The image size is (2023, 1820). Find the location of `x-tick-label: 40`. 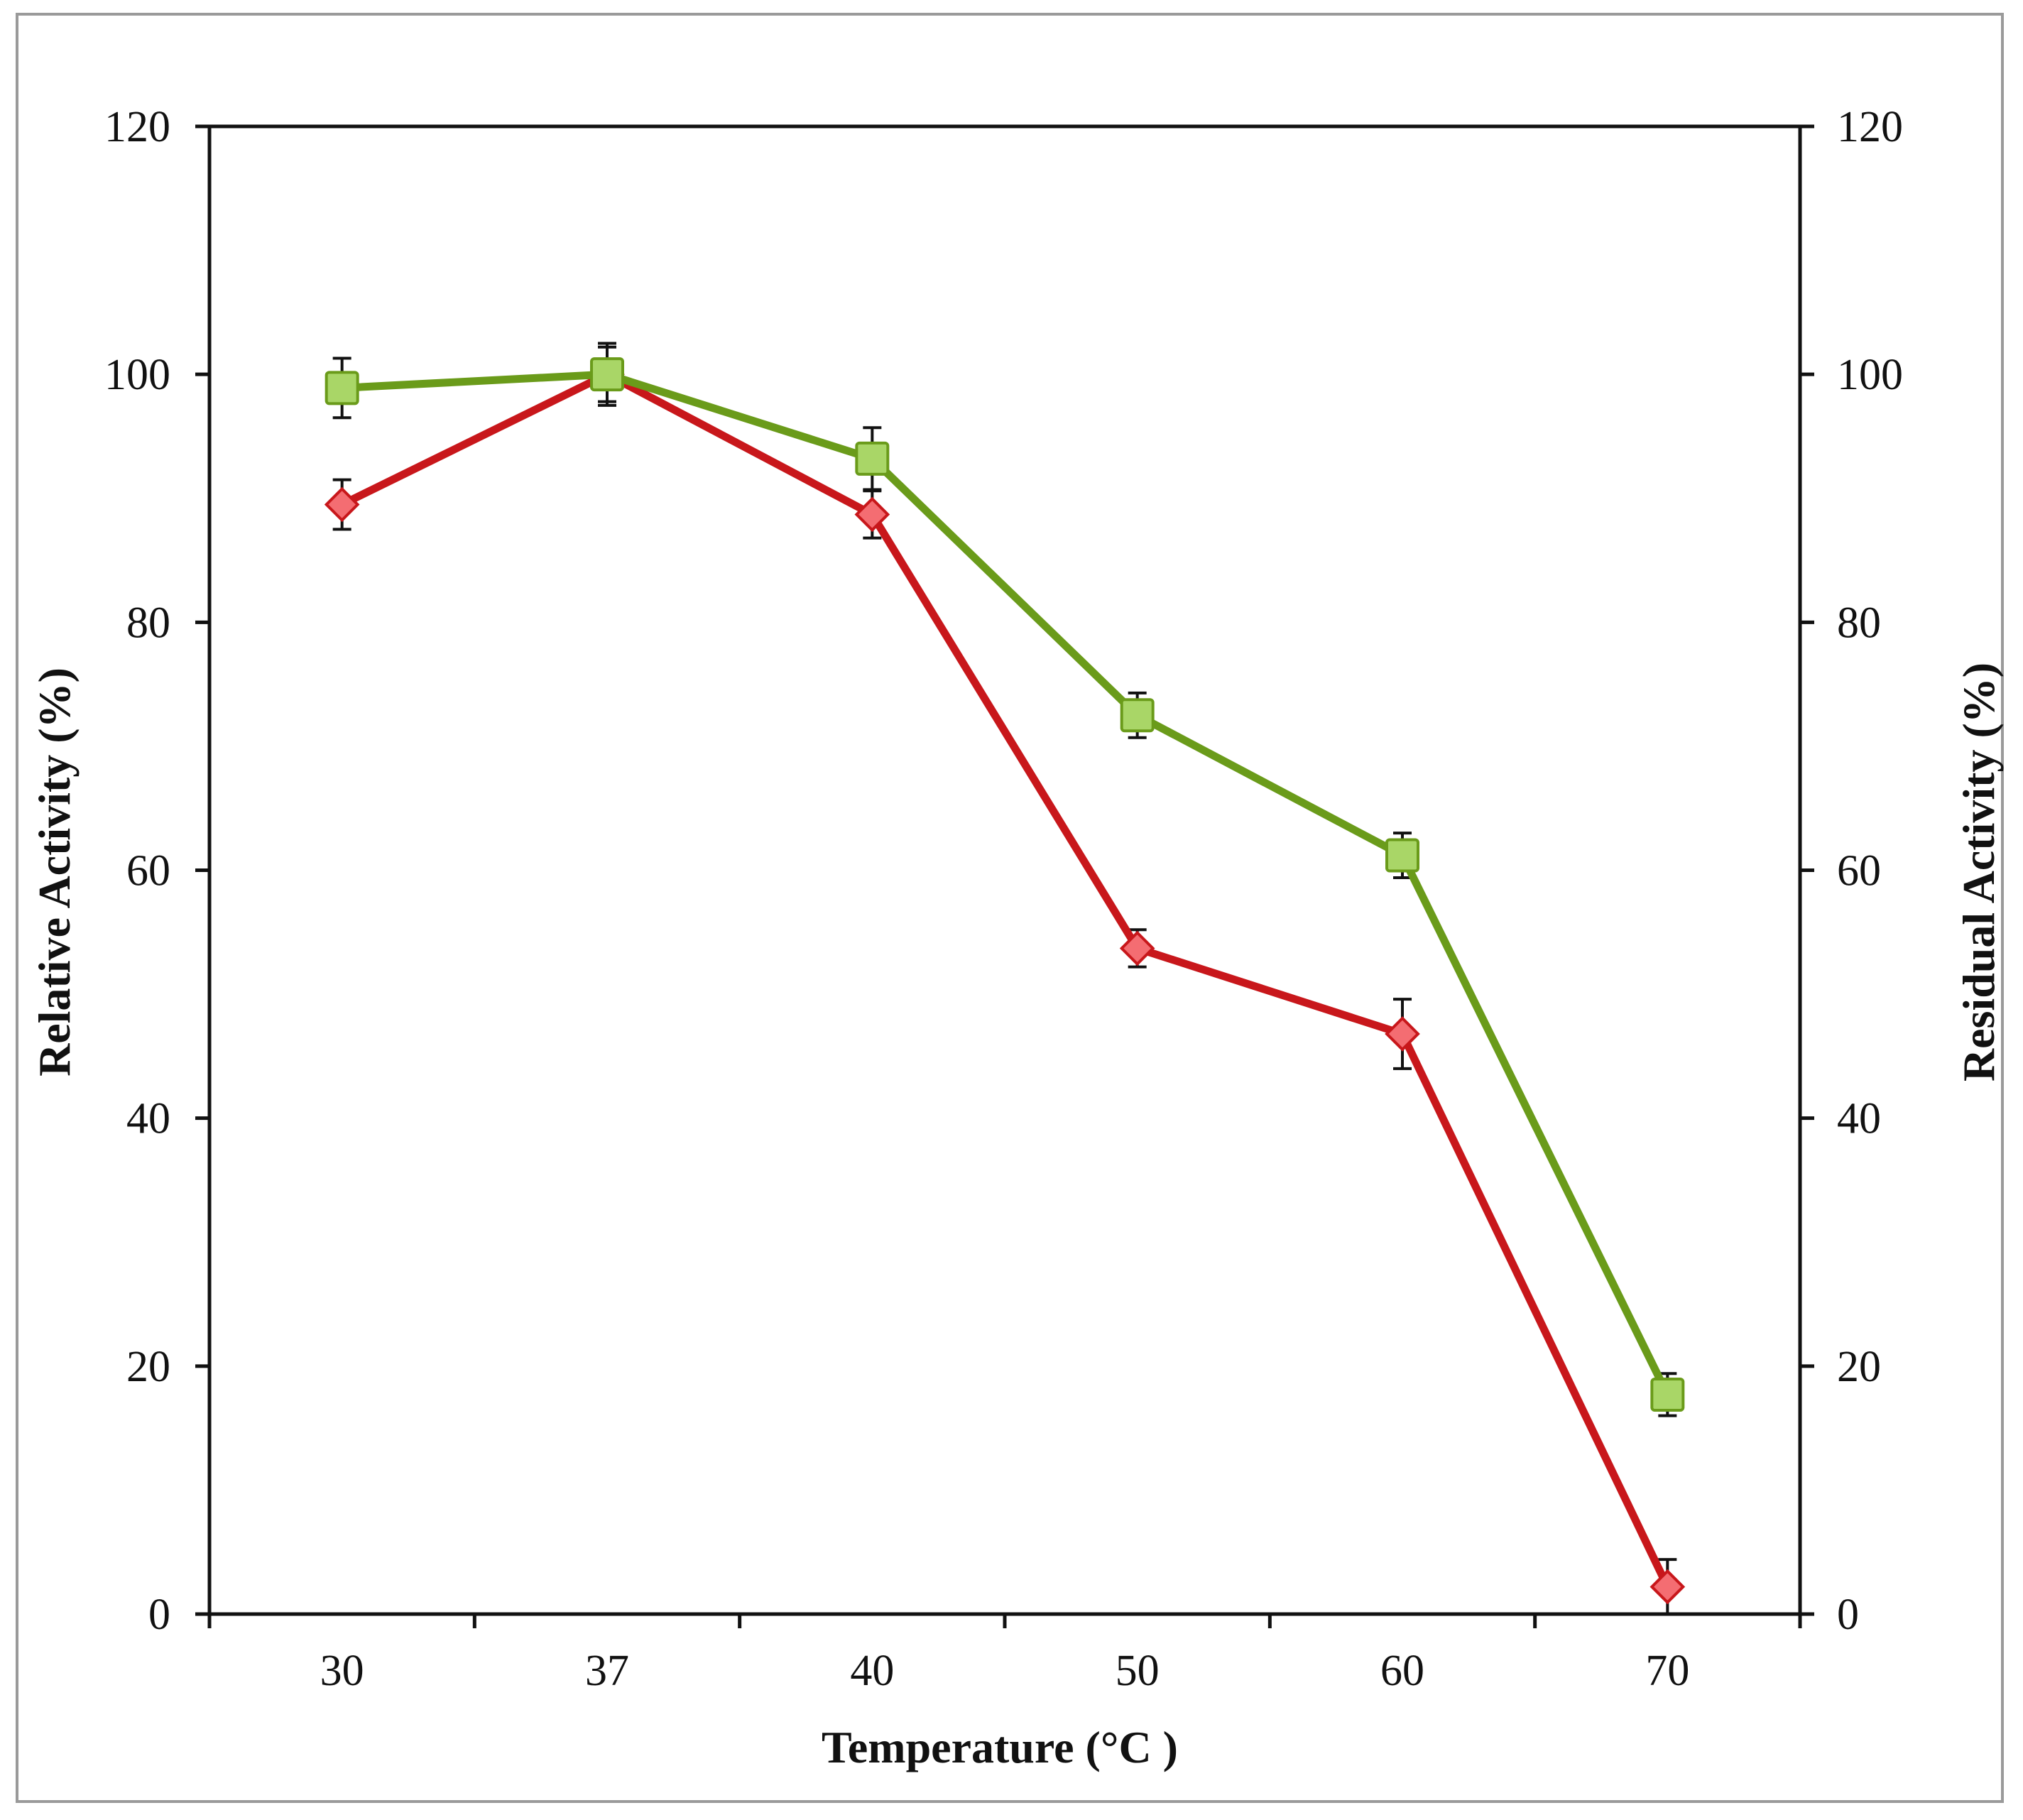

x-tick-label: 40 is located at coordinates (872, 1671).